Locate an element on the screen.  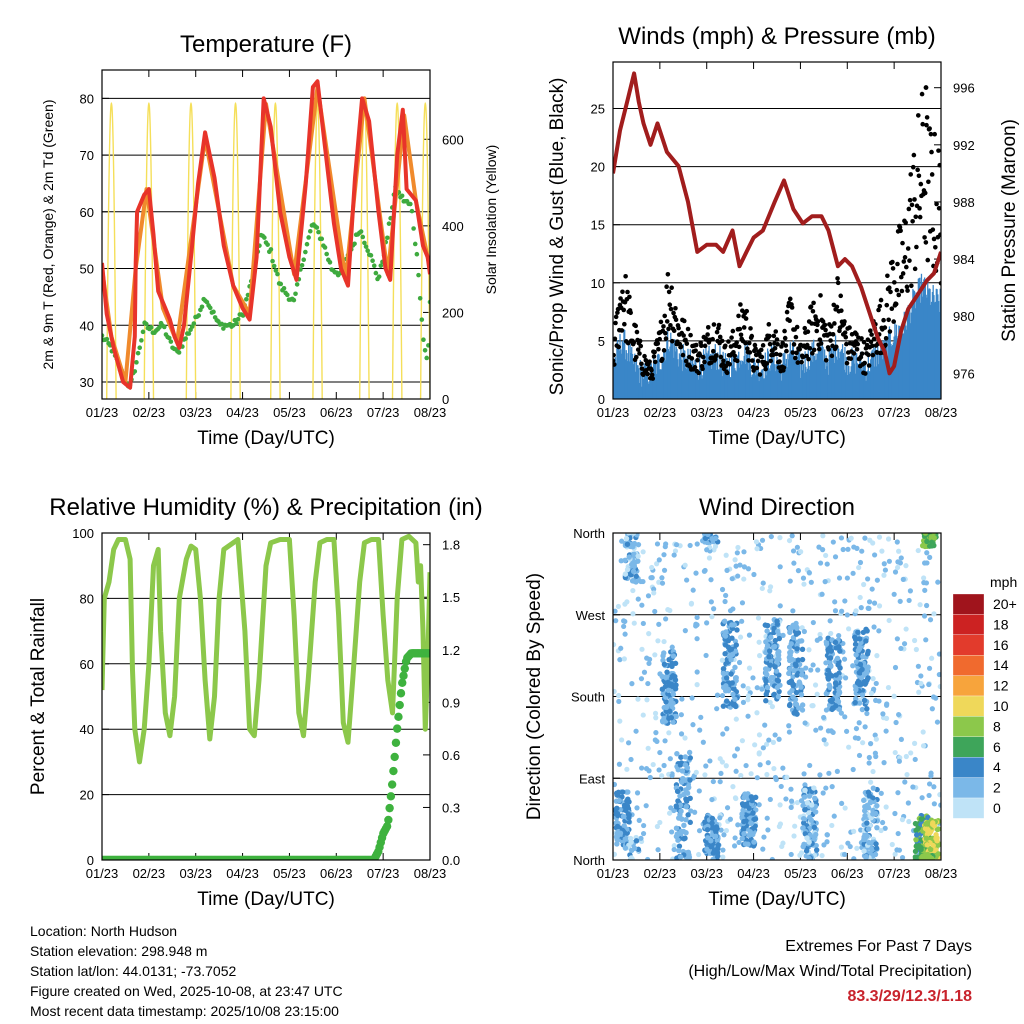
rain-point is located at coordinates (394, 757).